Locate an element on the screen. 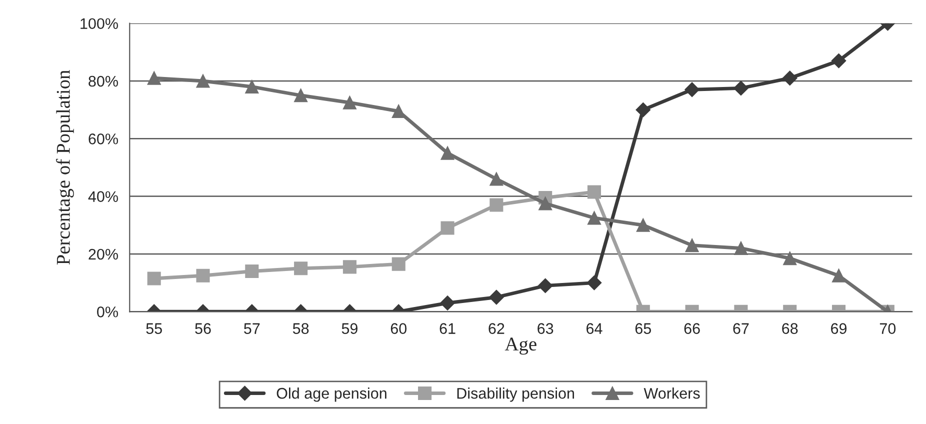 The width and height of the screenshot is (926, 424). y-axis-title: Percentage of Population is located at coordinates (65, 167).